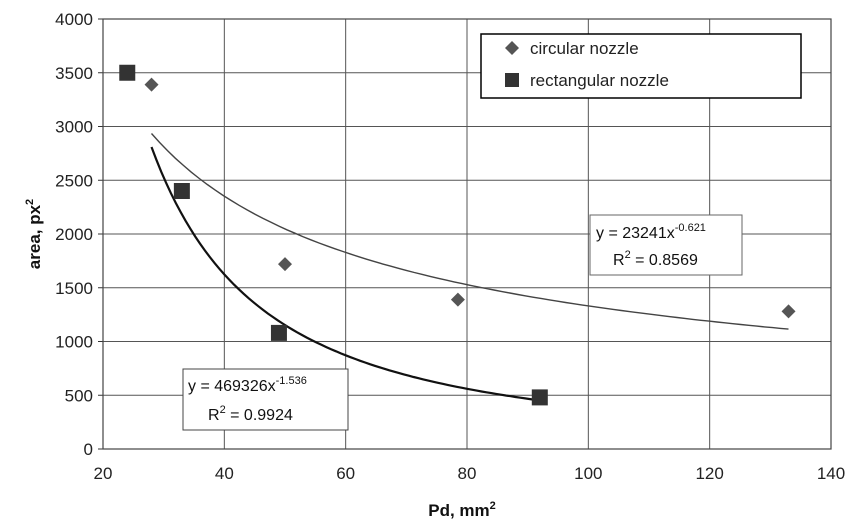  What do you see at coordinates (651, 232) in the screenshot?
I see `equation-circular: y = 23241x-0.621` at bounding box center [651, 232].